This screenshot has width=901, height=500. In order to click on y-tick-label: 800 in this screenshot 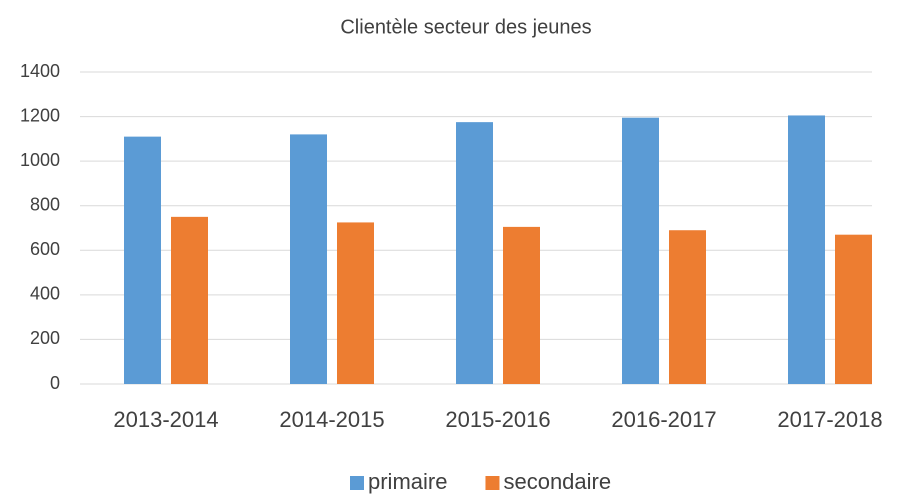, I will do `click(45, 204)`.